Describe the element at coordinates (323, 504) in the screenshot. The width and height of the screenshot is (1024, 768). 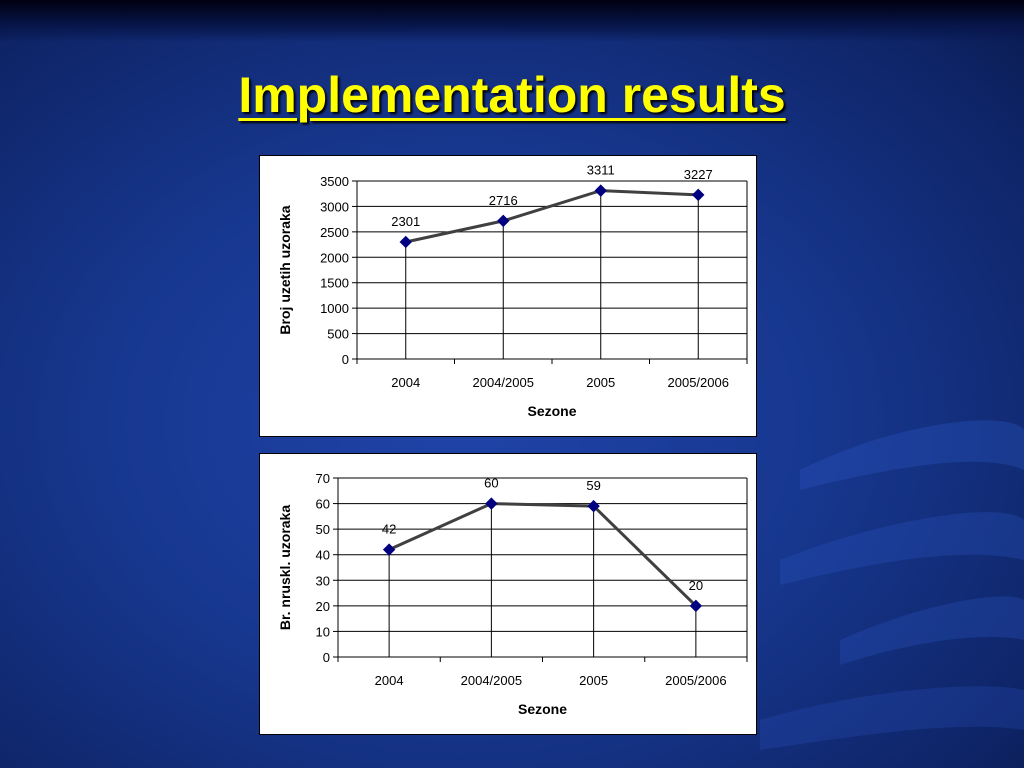
I see `y-tick-label: 60` at that location.